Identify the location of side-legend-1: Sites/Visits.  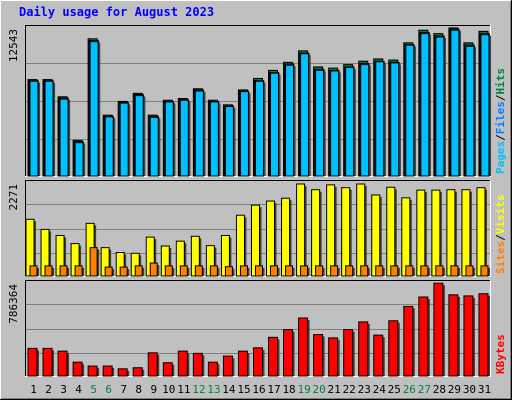
(500, 235).